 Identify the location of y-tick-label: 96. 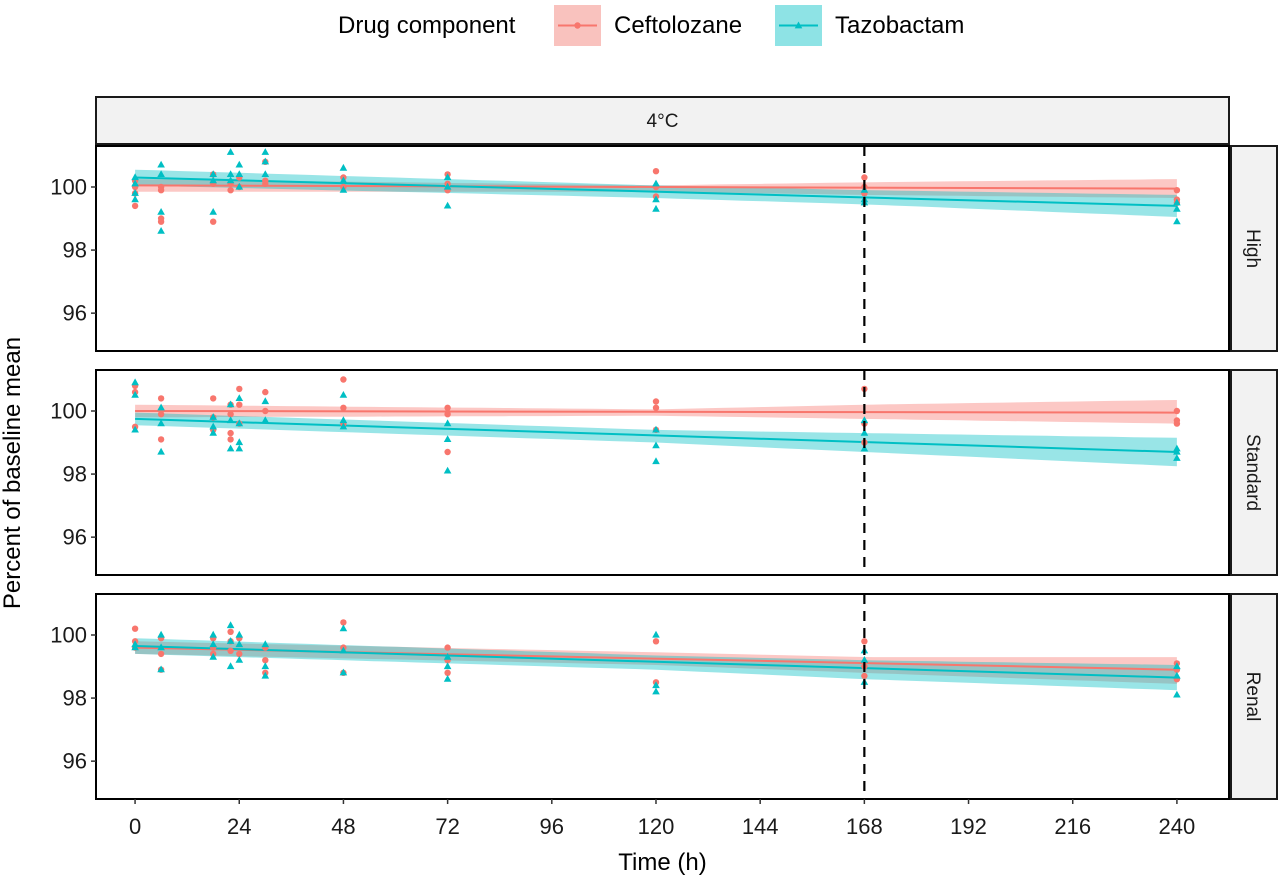
(75, 761).